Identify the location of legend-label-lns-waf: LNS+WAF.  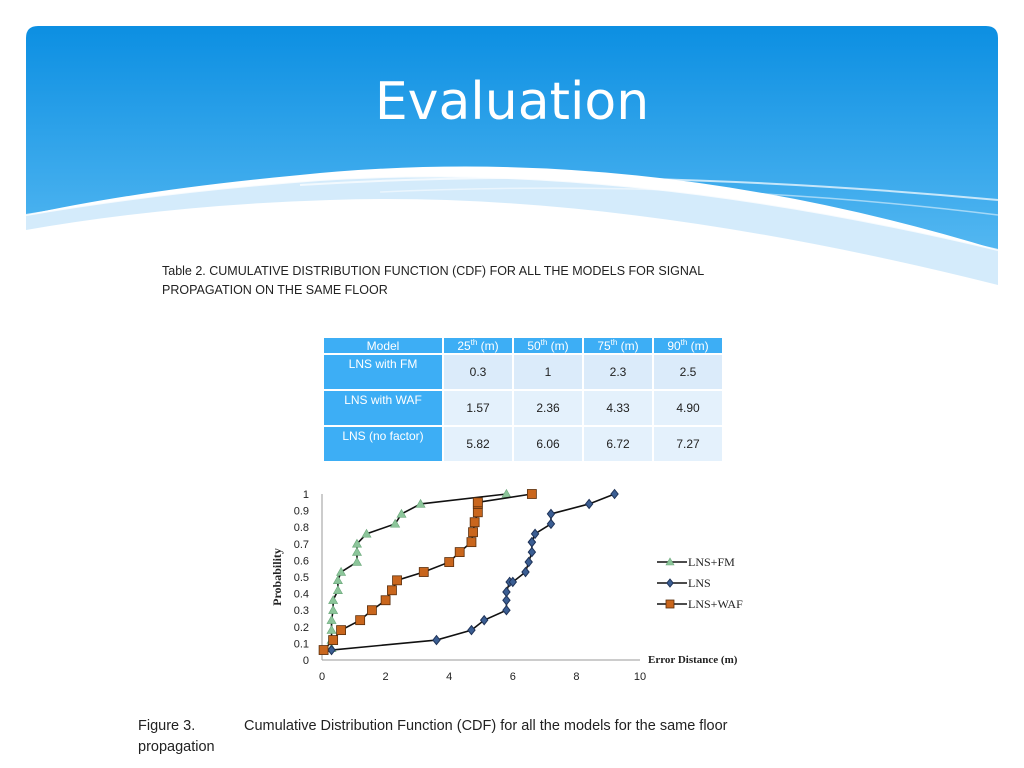
(715, 604).